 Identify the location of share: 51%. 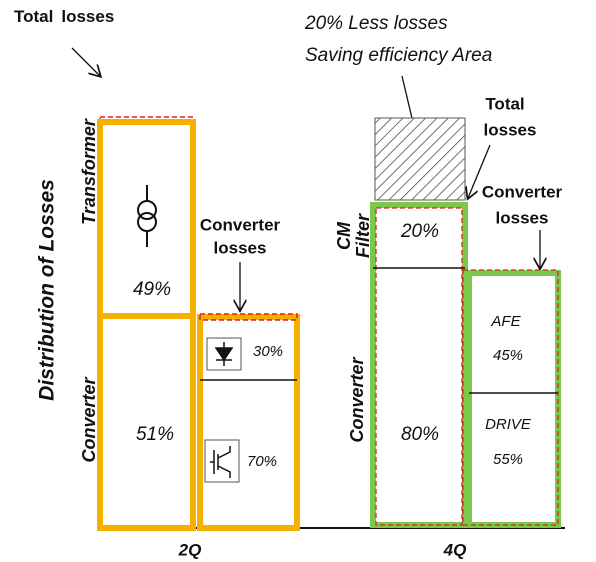
(155, 434).